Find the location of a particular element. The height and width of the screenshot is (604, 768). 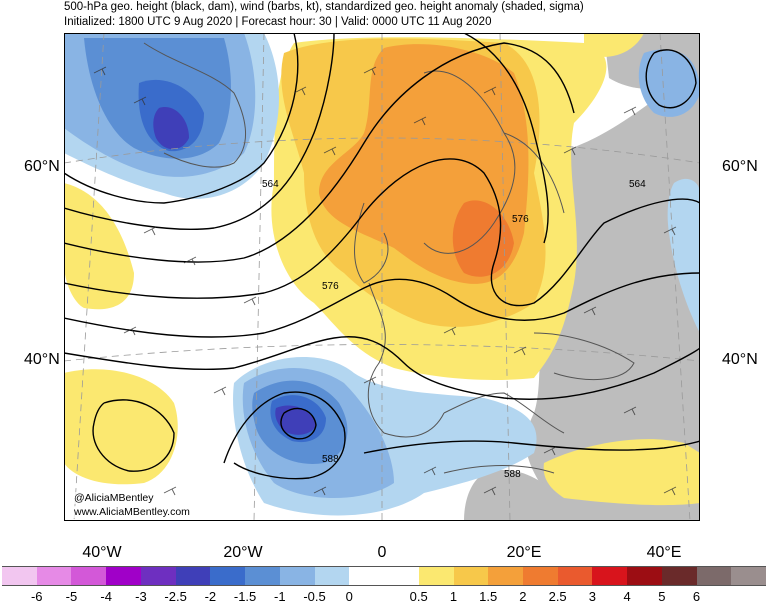

colorbar-tick-label: 6 is located at coordinates (696, 596).